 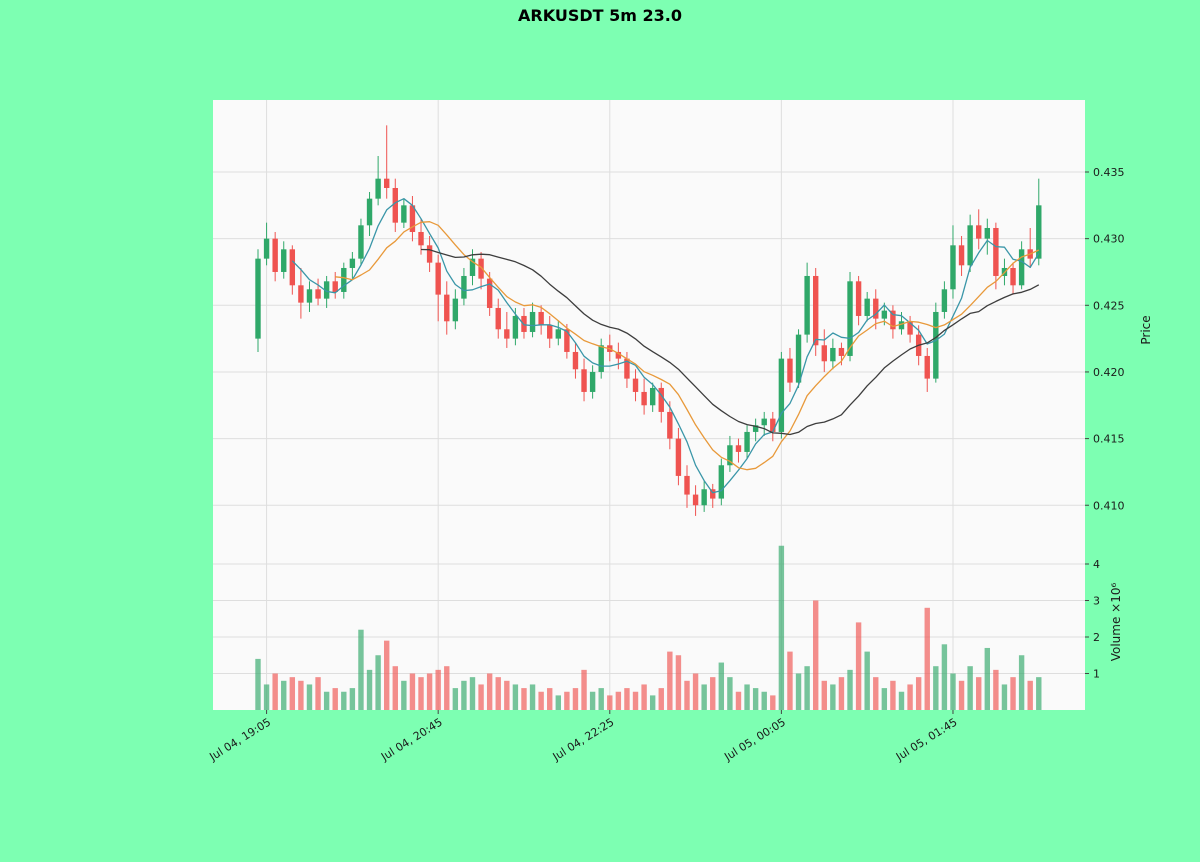 What do you see at coordinates (1109, 439) in the screenshot?
I see `price-tick-label: 0.415` at bounding box center [1109, 439].